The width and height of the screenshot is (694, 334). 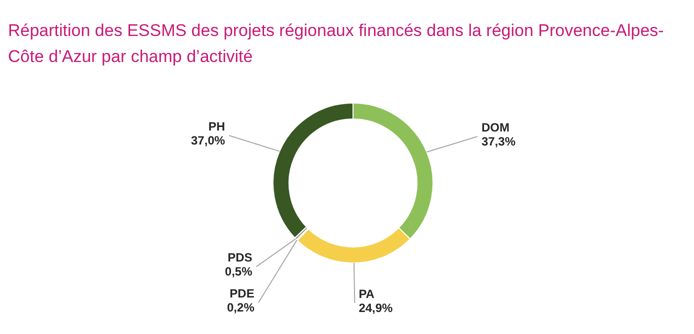 What do you see at coordinates (336, 43) in the screenshot?
I see `chart-title: Répartition des ESSMS des projets régionaux financés dans la région Provence-Alpes-Côte d’Azur par champ d’activité` at bounding box center [336, 43].